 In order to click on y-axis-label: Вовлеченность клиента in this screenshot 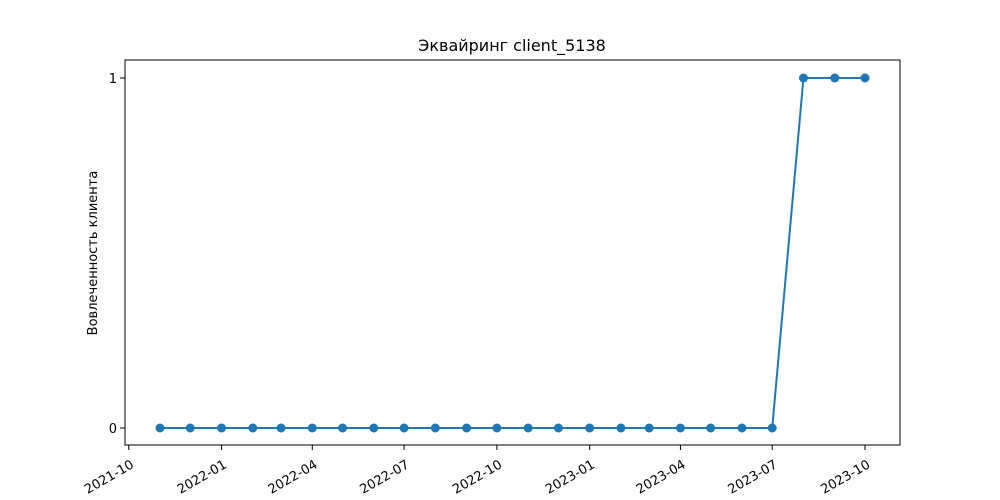, I will do `click(93, 253)`.